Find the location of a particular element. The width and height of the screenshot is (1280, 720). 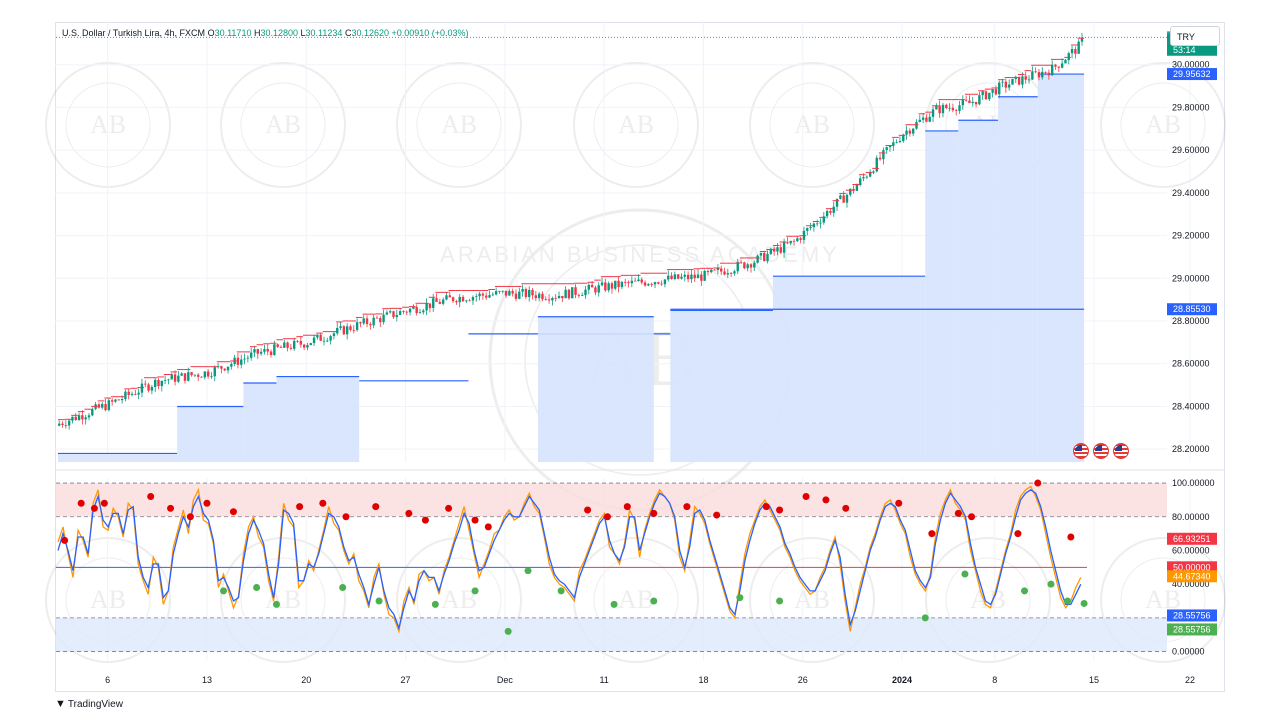

symbol-title: U.S. Dollar / Turkish Lira, 4h, FXCM is located at coordinates (134, 33).